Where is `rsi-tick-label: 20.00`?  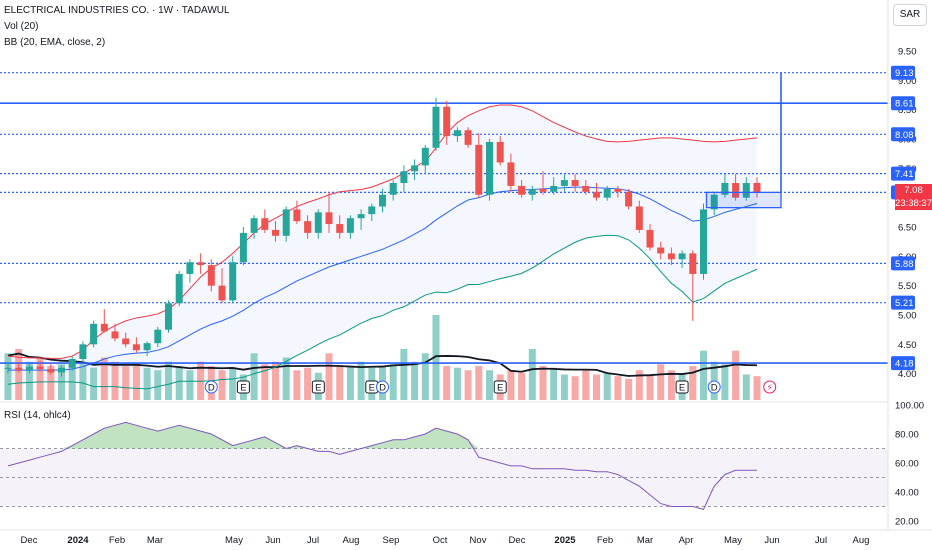
rsi-tick-label: 20.00 is located at coordinates (907, 522).